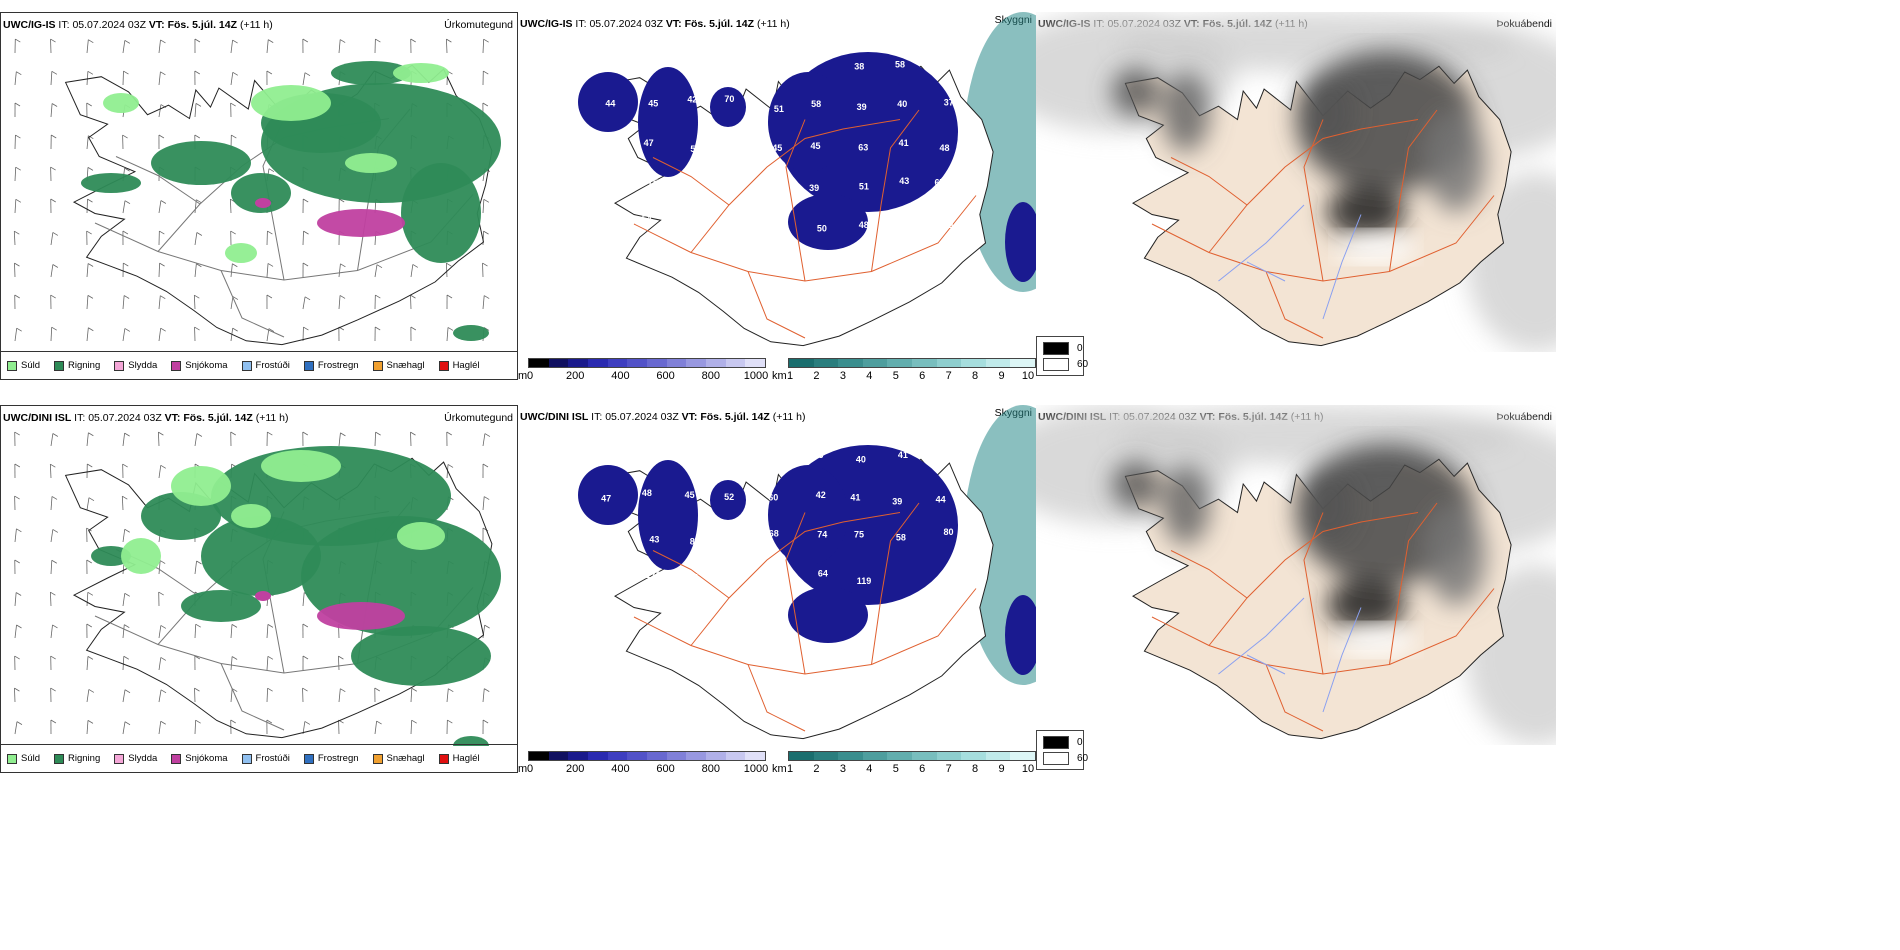  What do you see at coordinates (946, 226) in the screenshot?
I see `cloudbase-label: 504` at bounding box center [946, 226].